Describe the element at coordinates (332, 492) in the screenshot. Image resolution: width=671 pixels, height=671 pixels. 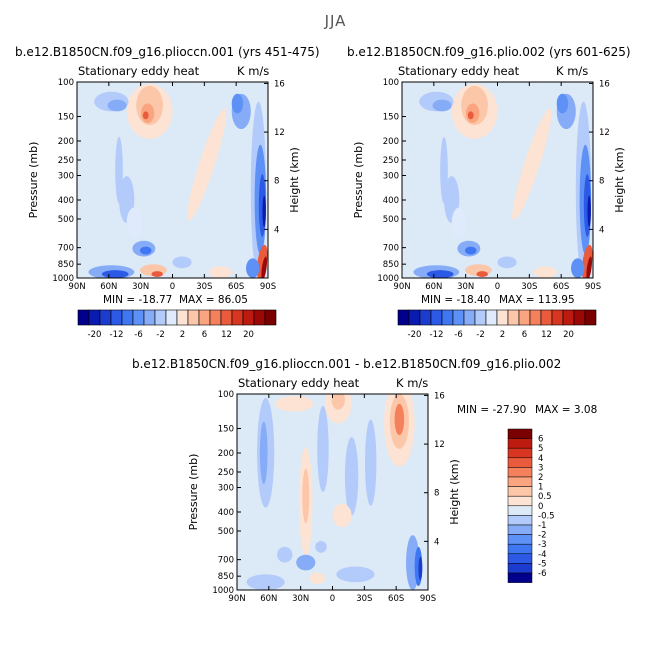
I see `panel3-field` at that location.